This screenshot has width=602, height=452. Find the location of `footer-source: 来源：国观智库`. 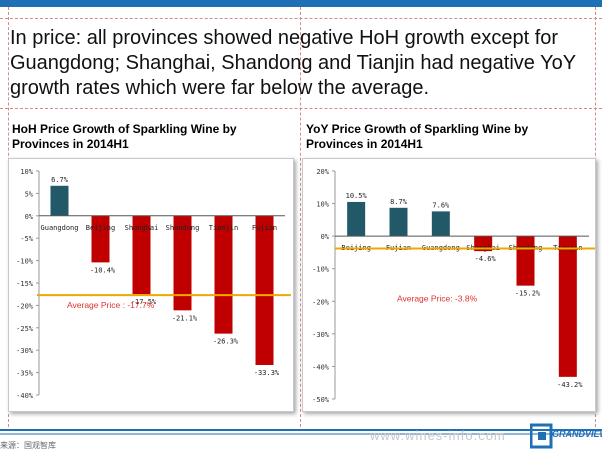

footer-source: 来源：国观智库 is located at coordinates (28, 445).